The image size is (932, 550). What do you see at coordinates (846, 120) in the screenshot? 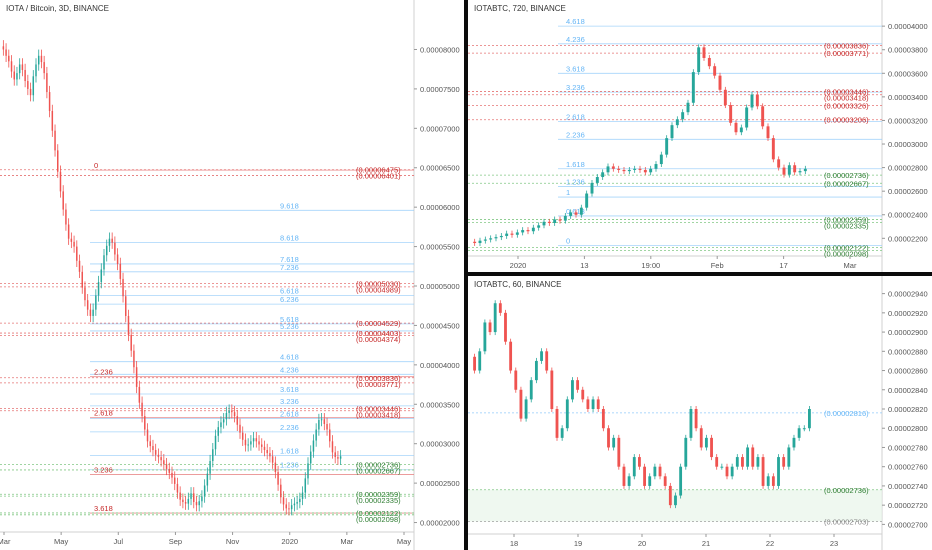
I see `level-label: (0.00003206)` at bounding box center [846, 120].